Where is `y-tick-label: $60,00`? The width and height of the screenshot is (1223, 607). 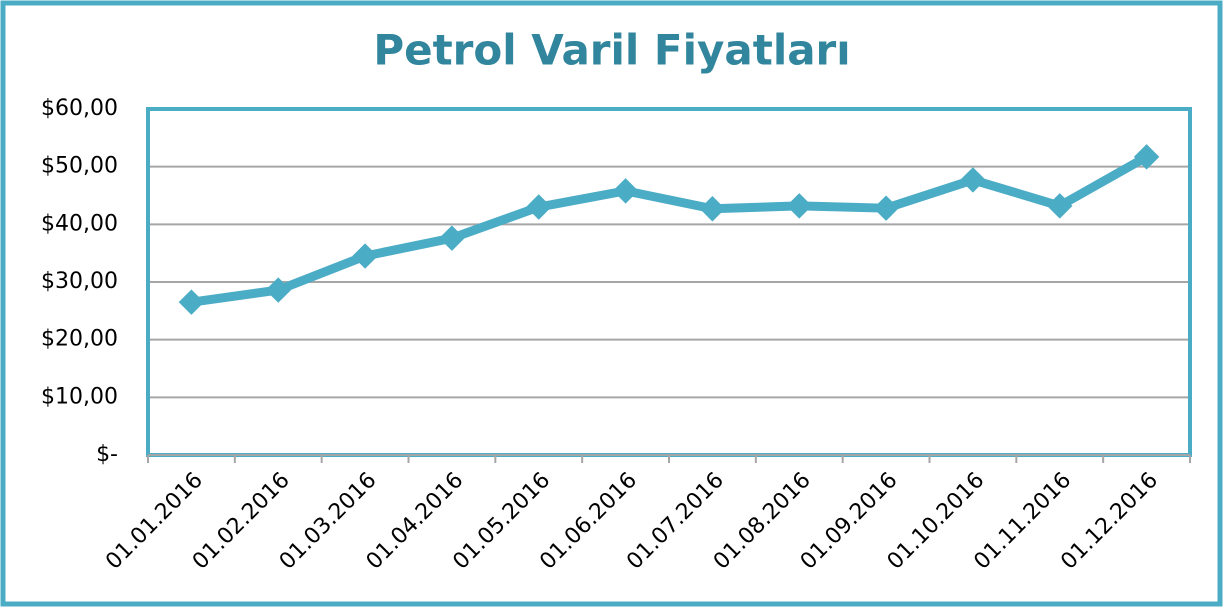 y-tick-label: $60,00 is located at coordinates (79, 108).